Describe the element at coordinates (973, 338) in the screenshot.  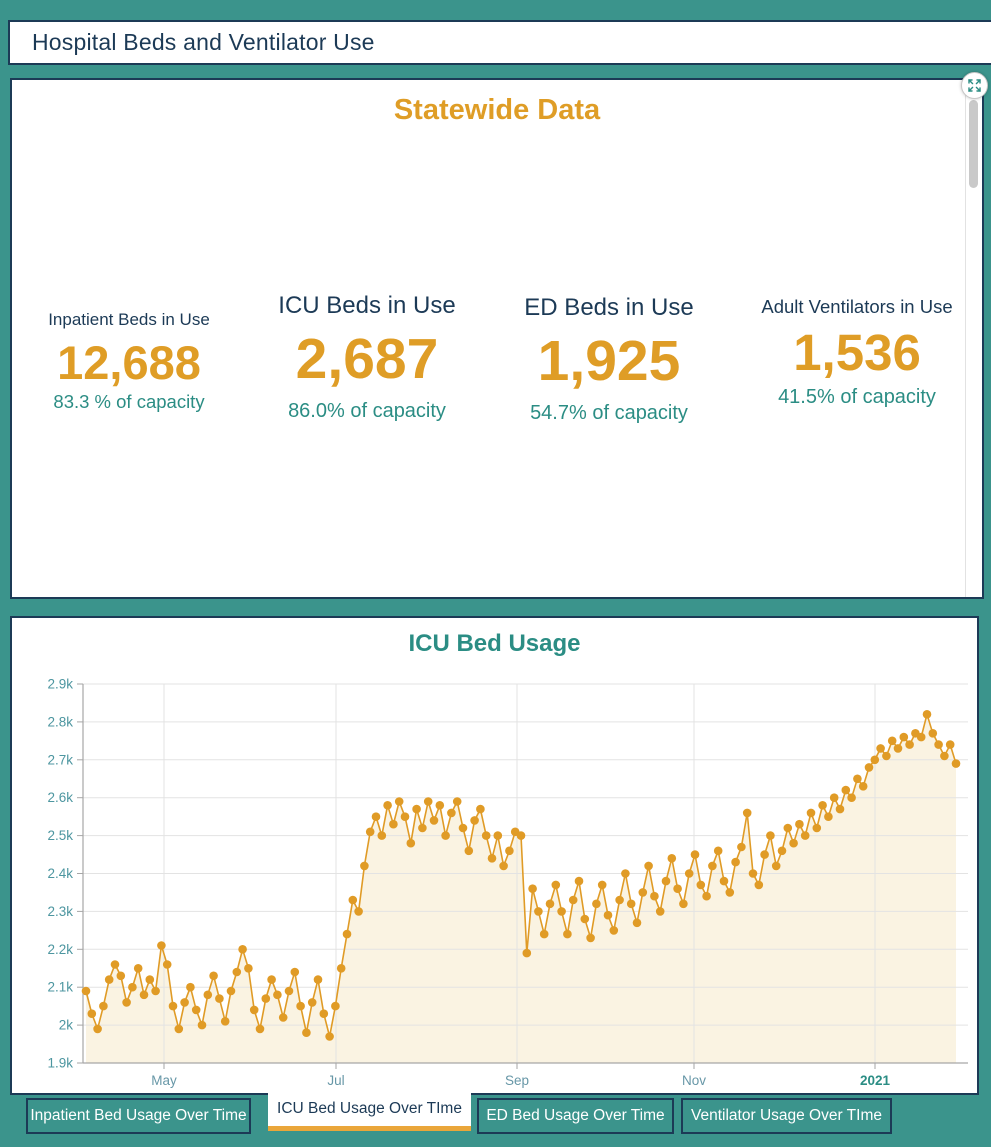
I see `vertical-scrollbar` at that location.